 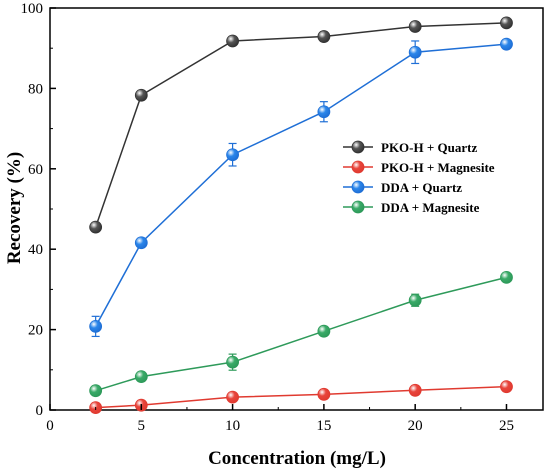 I want to click on legend-label: DDA + Quartz, so click(x=421, y=187).